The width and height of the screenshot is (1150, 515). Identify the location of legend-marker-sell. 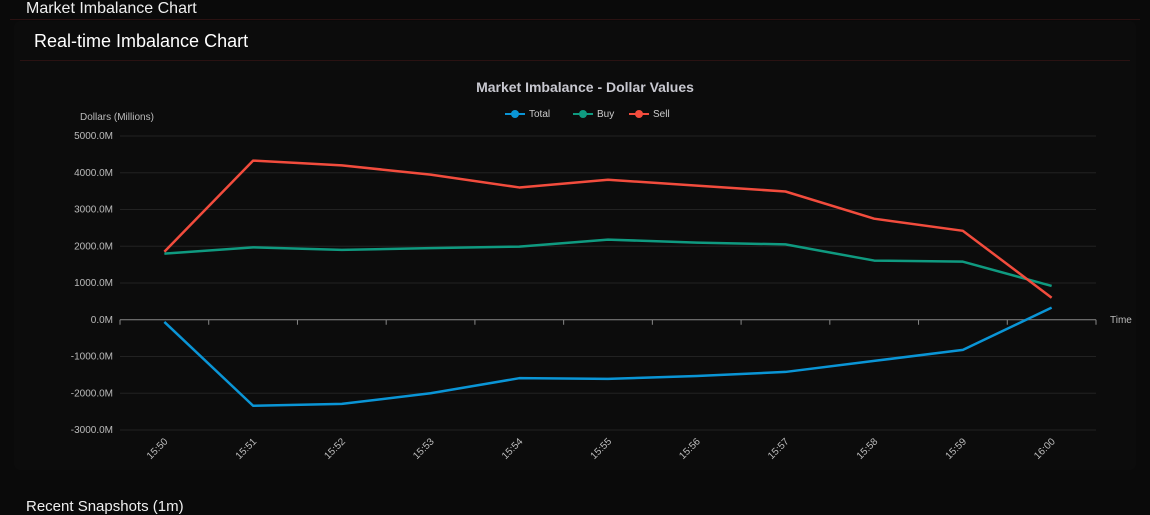
(639, 114).